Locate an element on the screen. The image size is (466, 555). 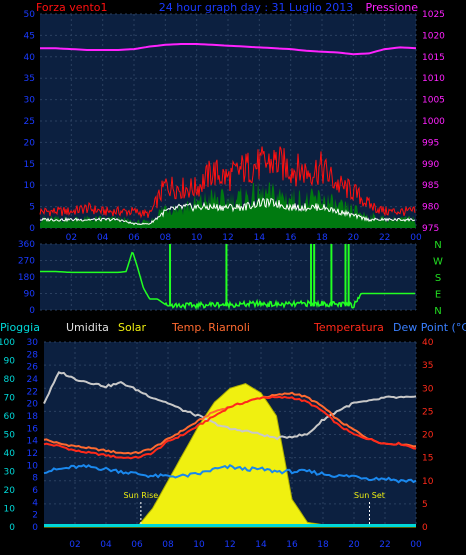
compass-label: E is located at coordinates (438, 295).